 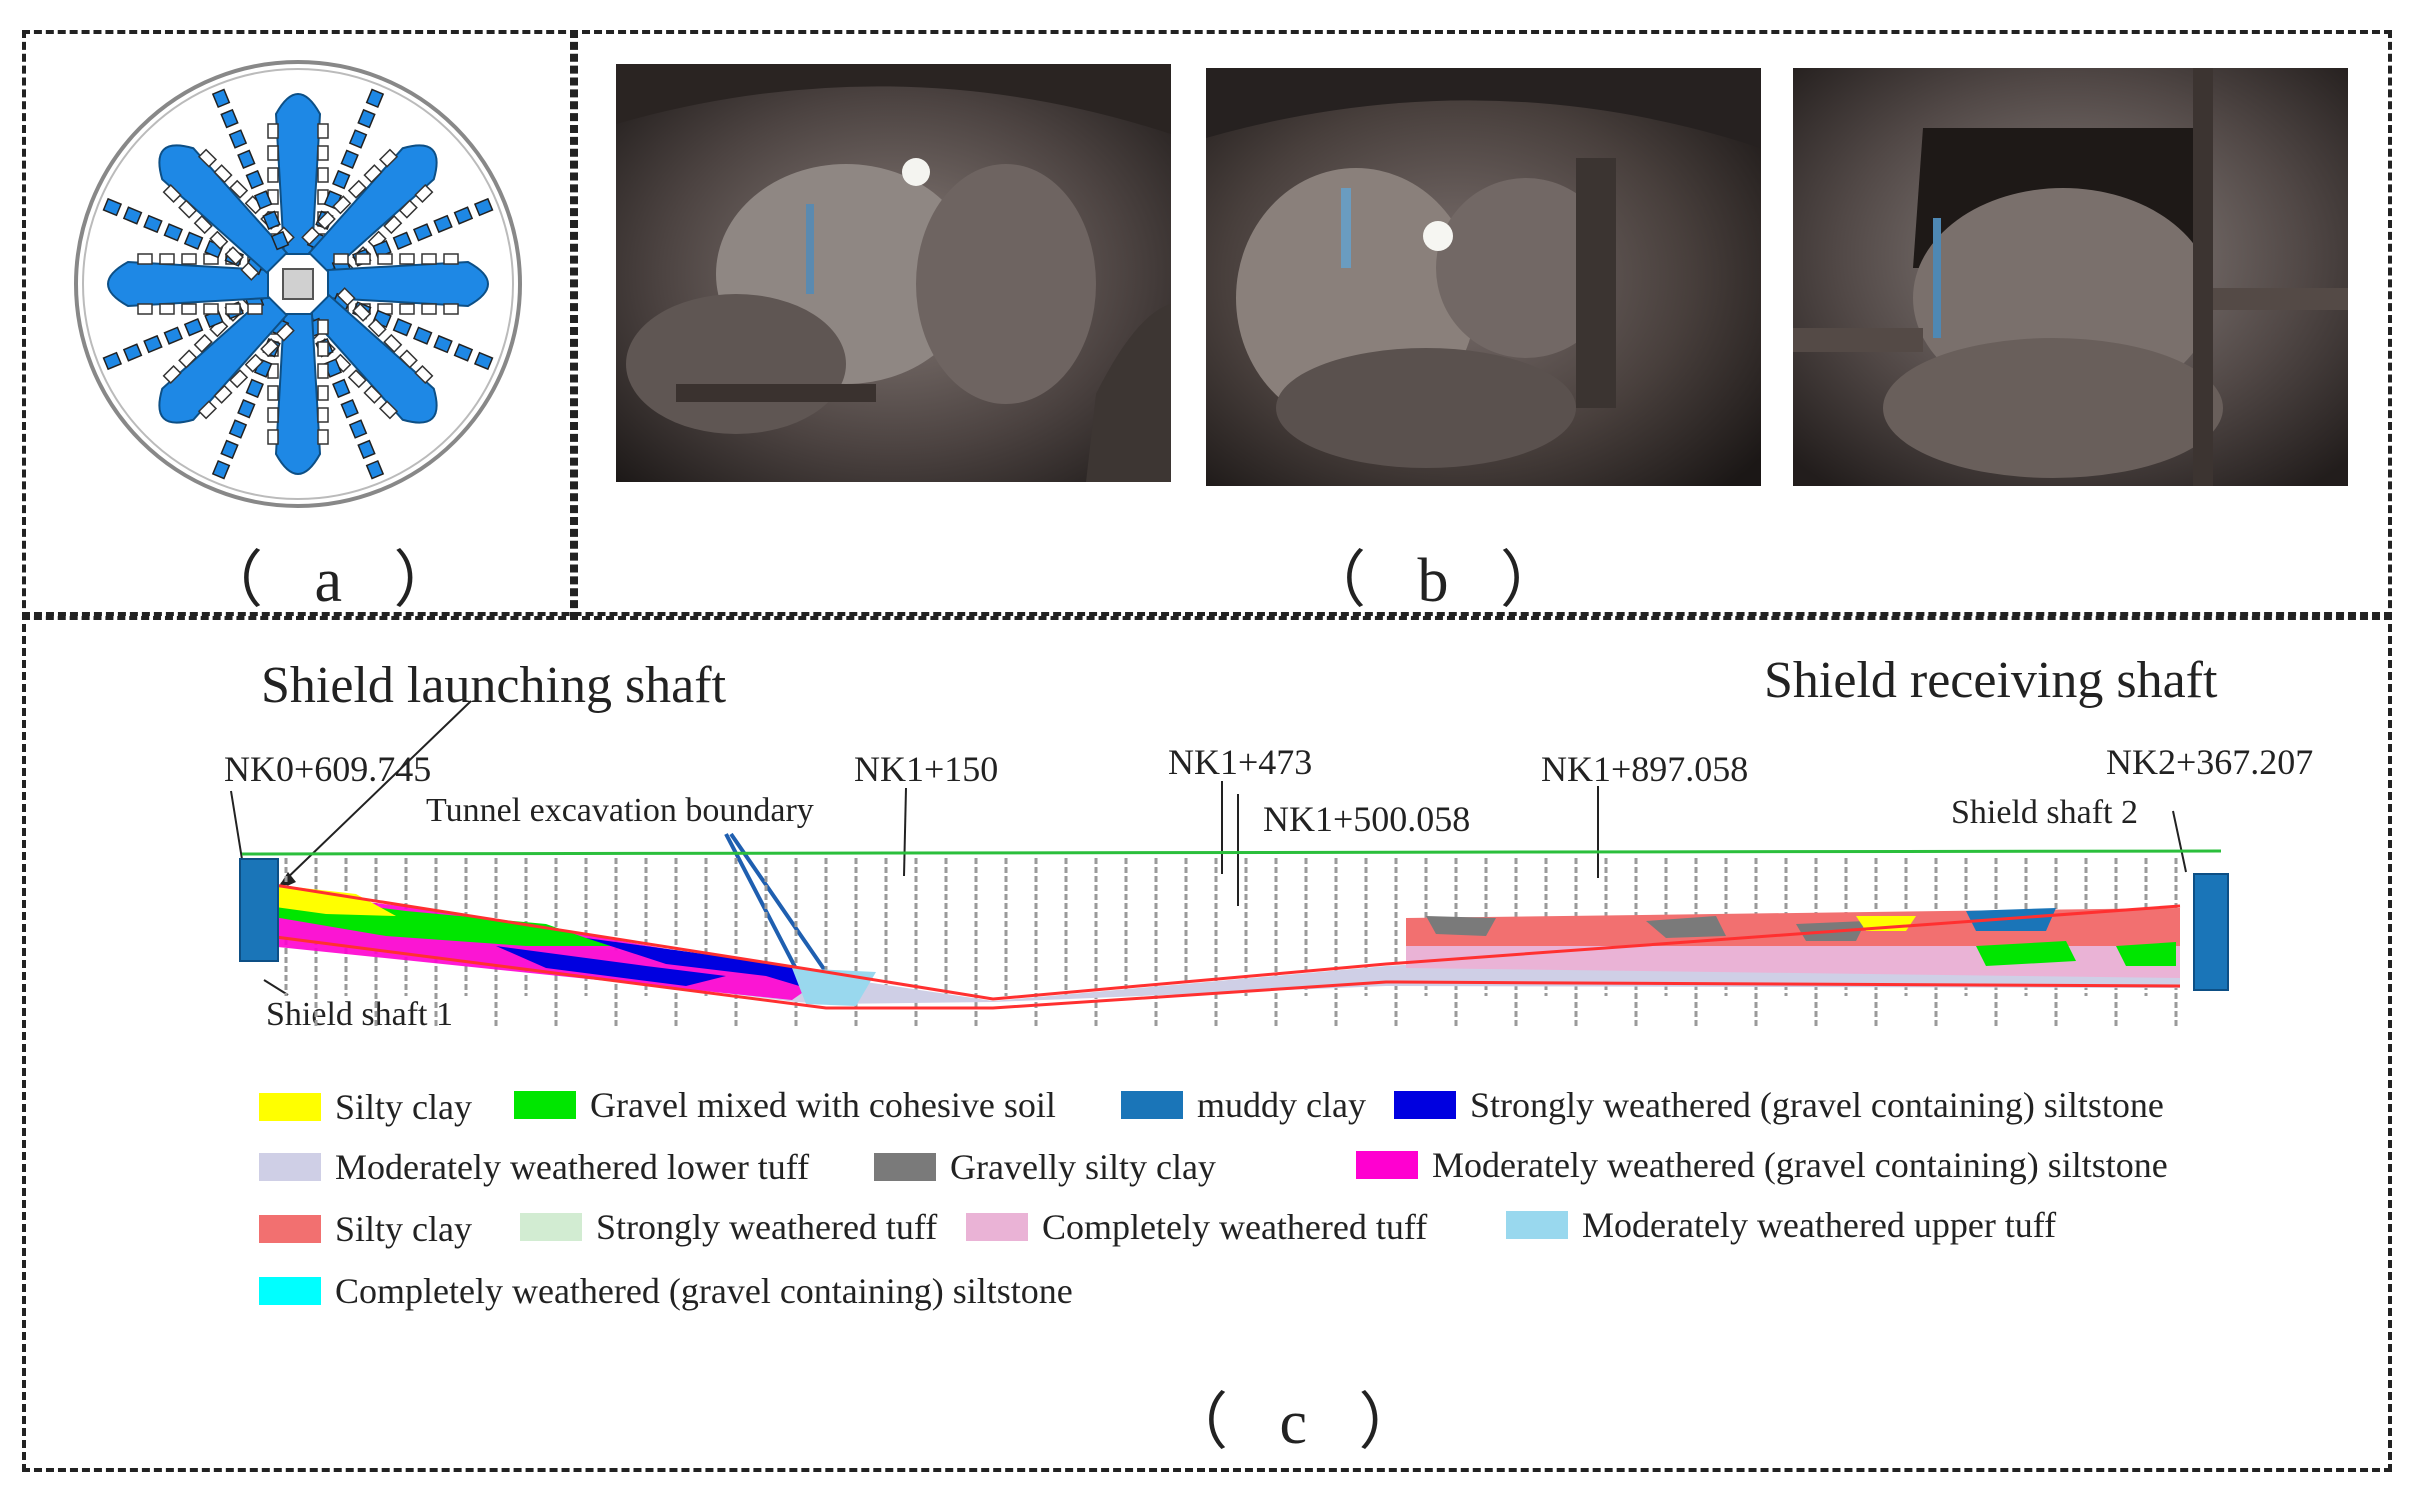 I want to click on station-nk1-473: NK1+473, so click(x=1240, y=762).